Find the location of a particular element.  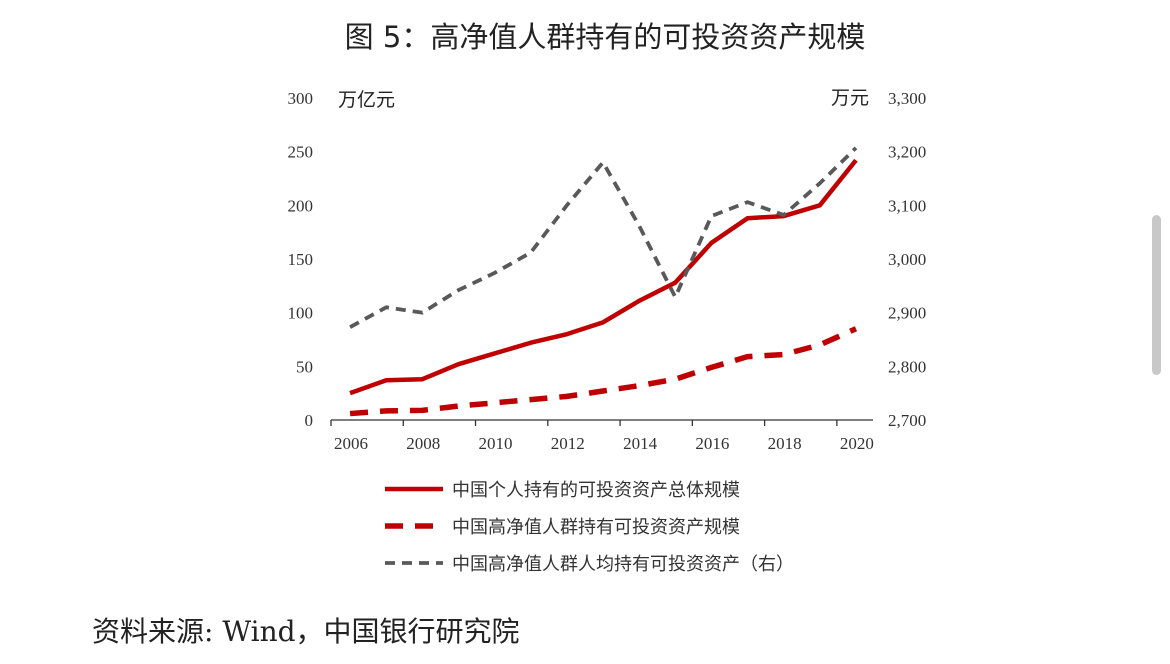

y-left-unit: 万亿元 is located at coordinates (366, 100).